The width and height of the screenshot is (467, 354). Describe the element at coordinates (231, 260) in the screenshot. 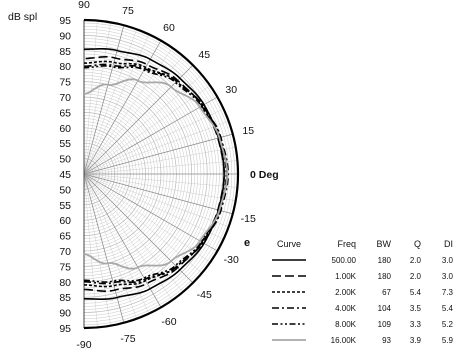

I see `angle-tick-label: -30` at that location.